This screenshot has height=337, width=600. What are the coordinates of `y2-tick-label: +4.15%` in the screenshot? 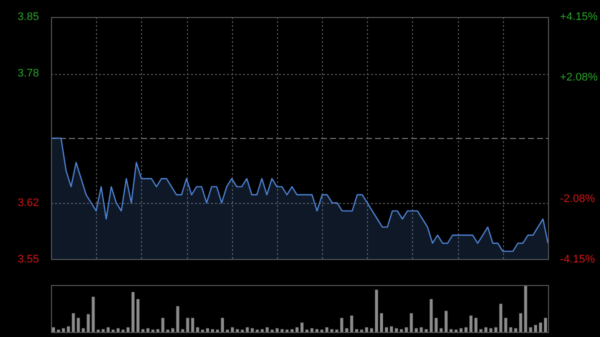 It's located at (579, 17).